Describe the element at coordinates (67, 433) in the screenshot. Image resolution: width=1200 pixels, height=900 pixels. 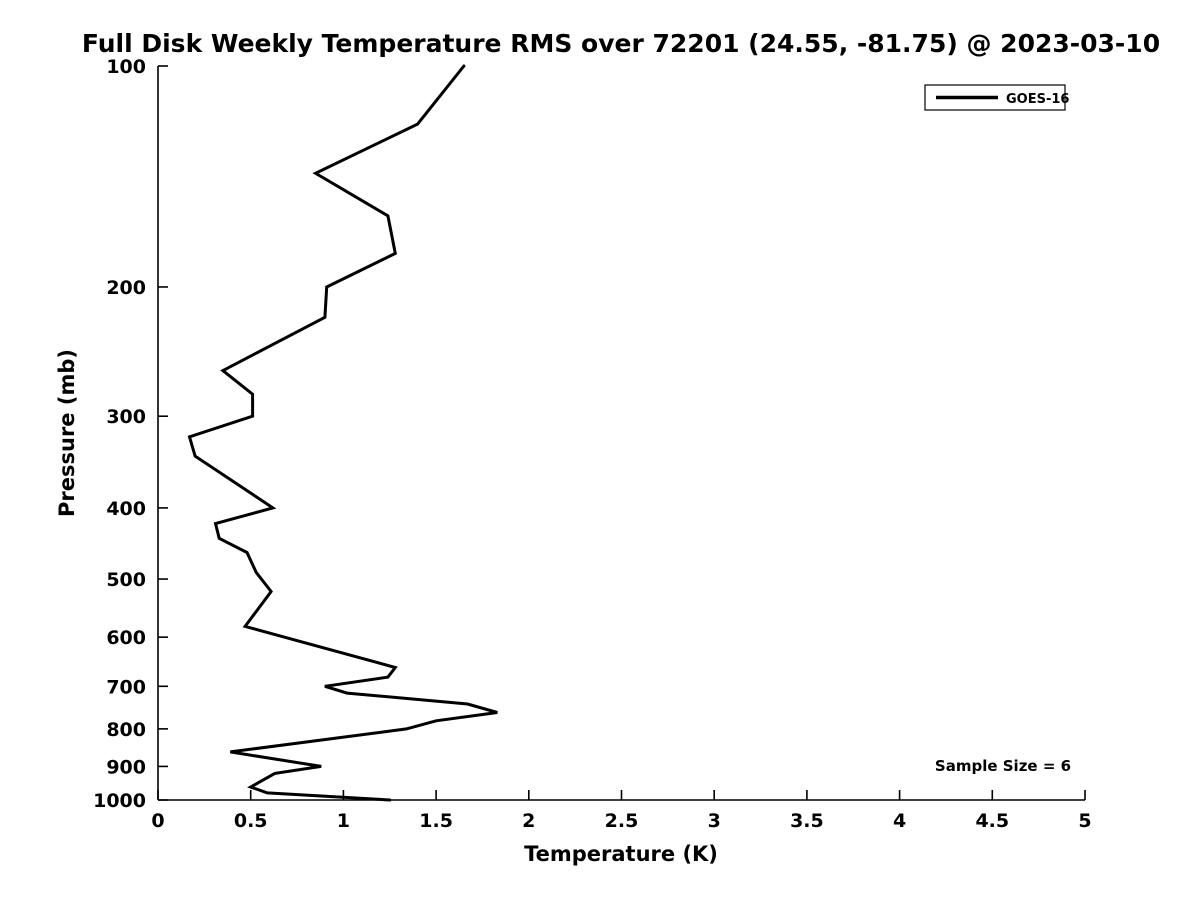
I see `y-axis-label: Pressure (mb)` at that location.